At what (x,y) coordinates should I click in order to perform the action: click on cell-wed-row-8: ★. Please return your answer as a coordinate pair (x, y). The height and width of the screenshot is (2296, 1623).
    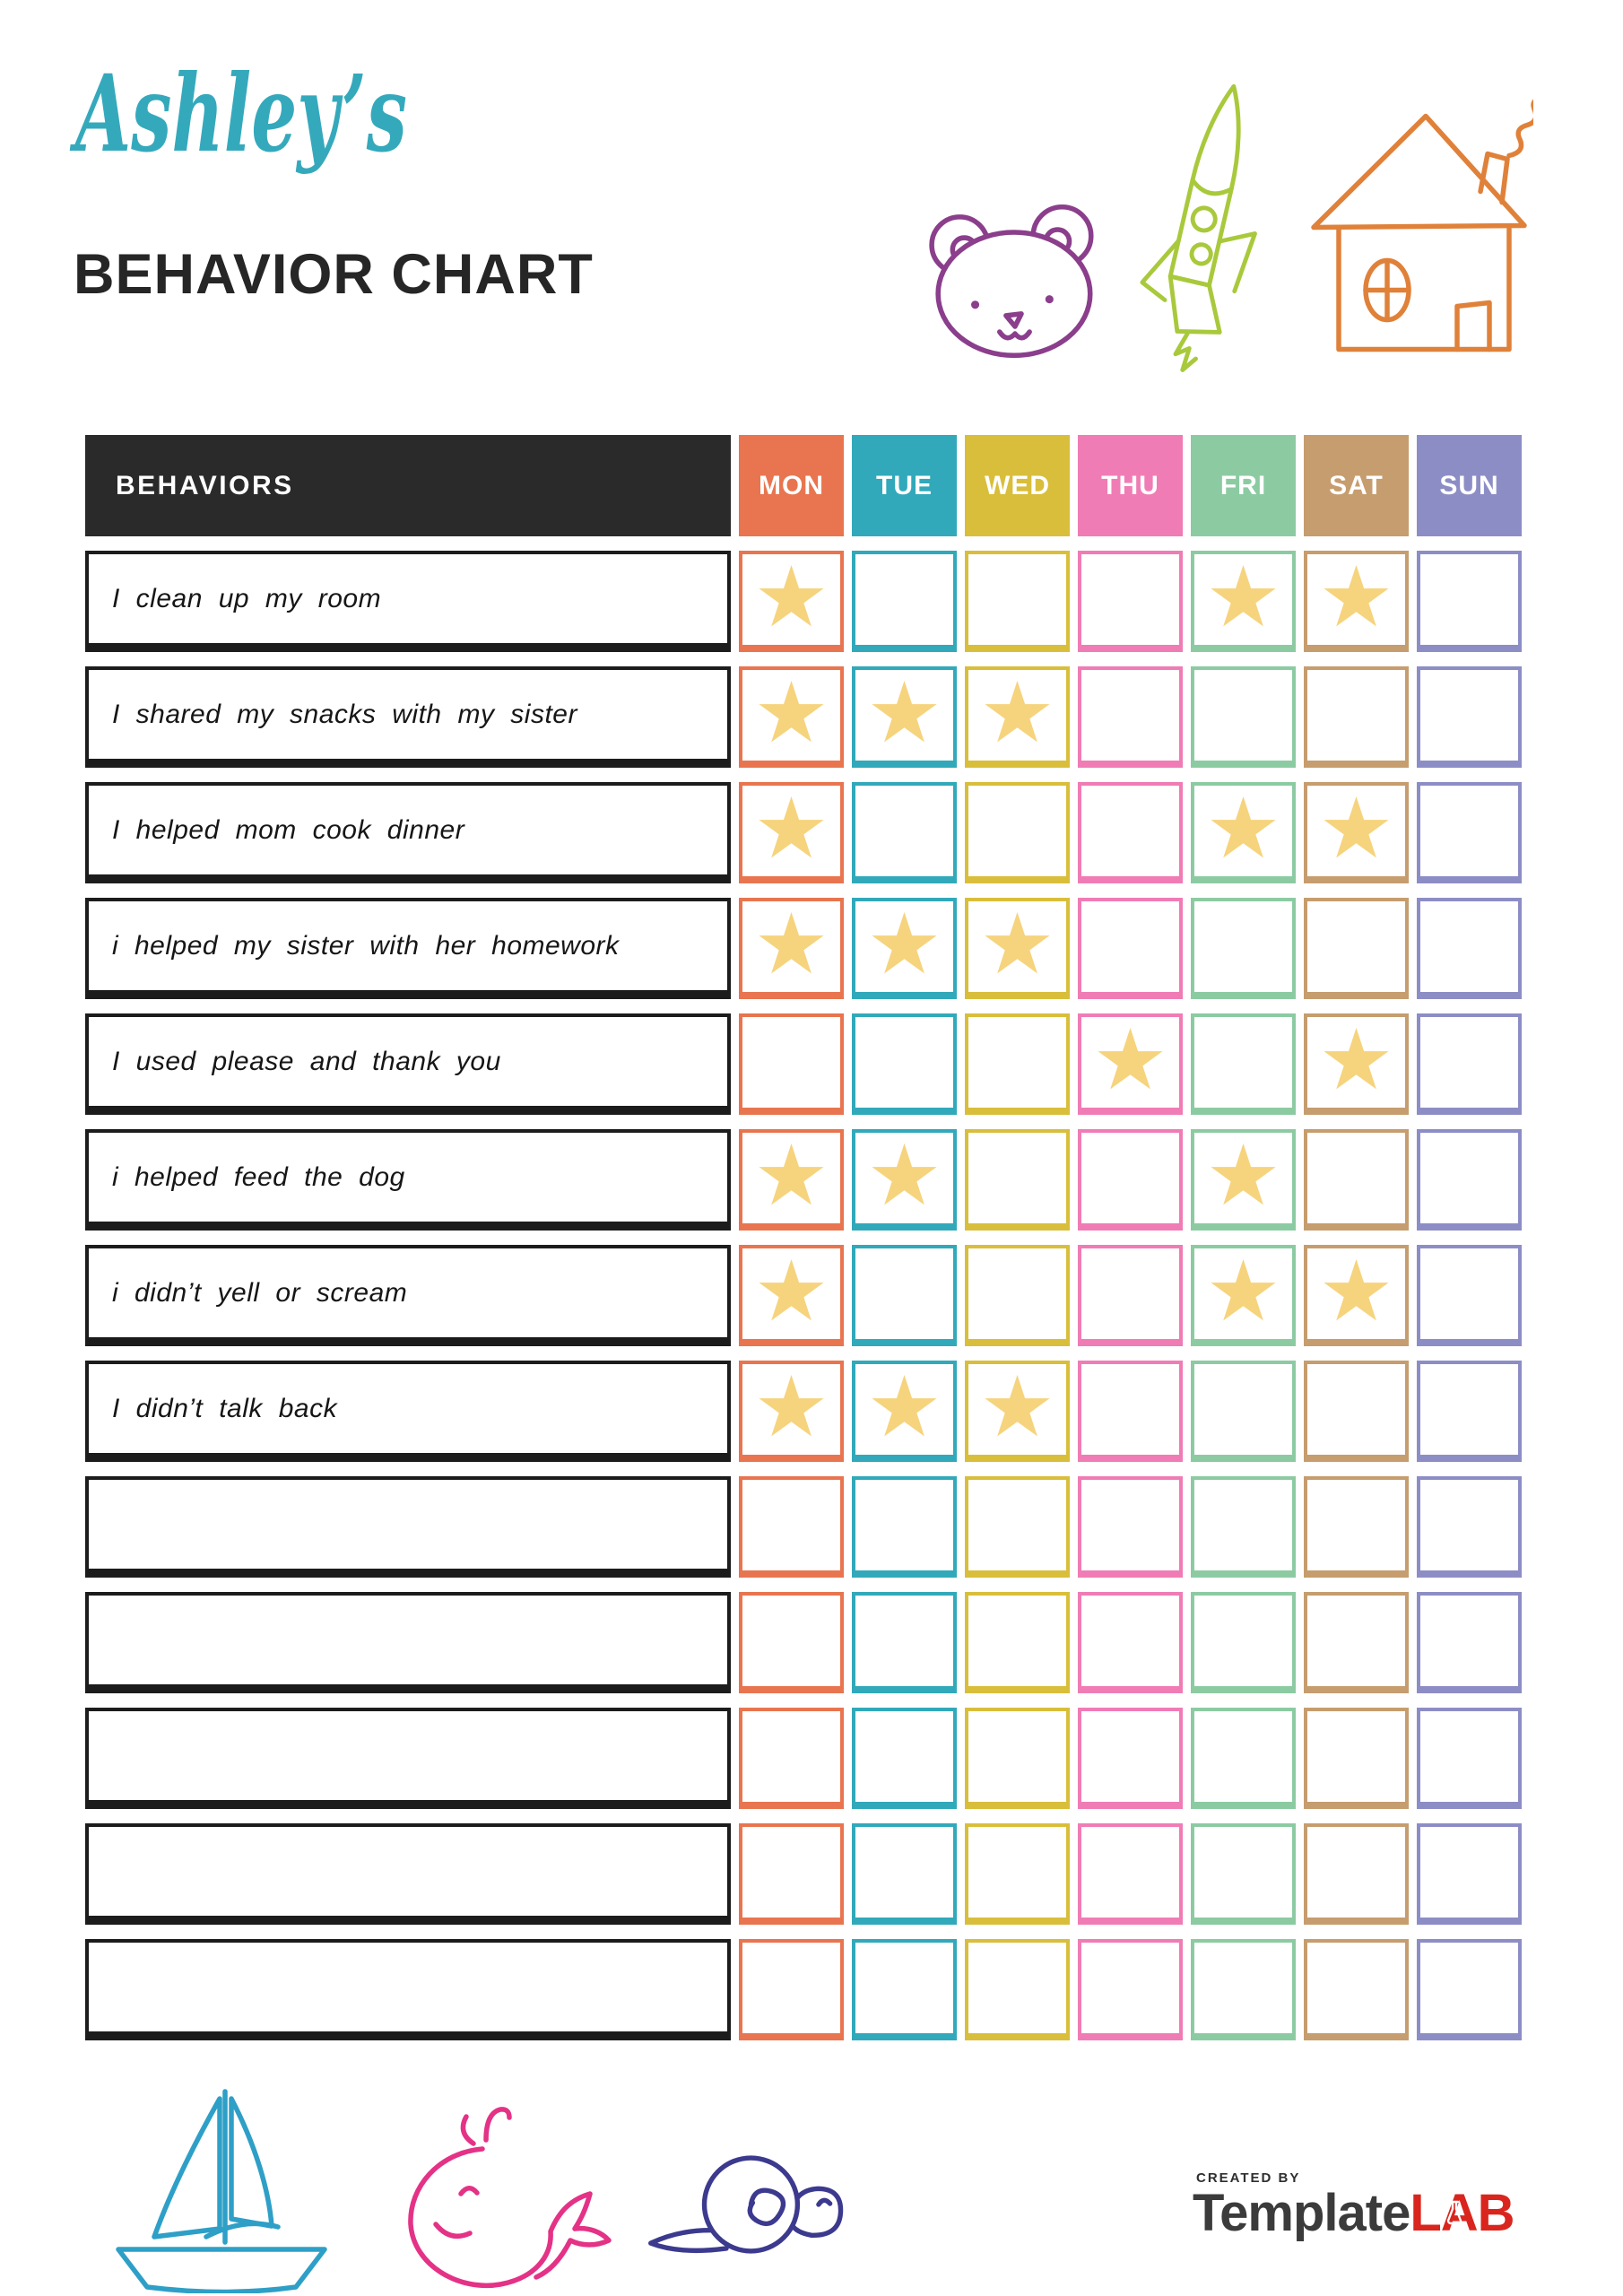
    Looking at the image, I should click on (1017, 1411).